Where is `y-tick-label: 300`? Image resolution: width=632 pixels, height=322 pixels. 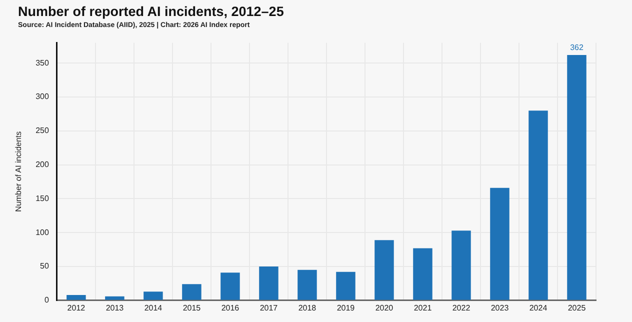 y-tick-label: 300 is located at coordinates (43, 97).